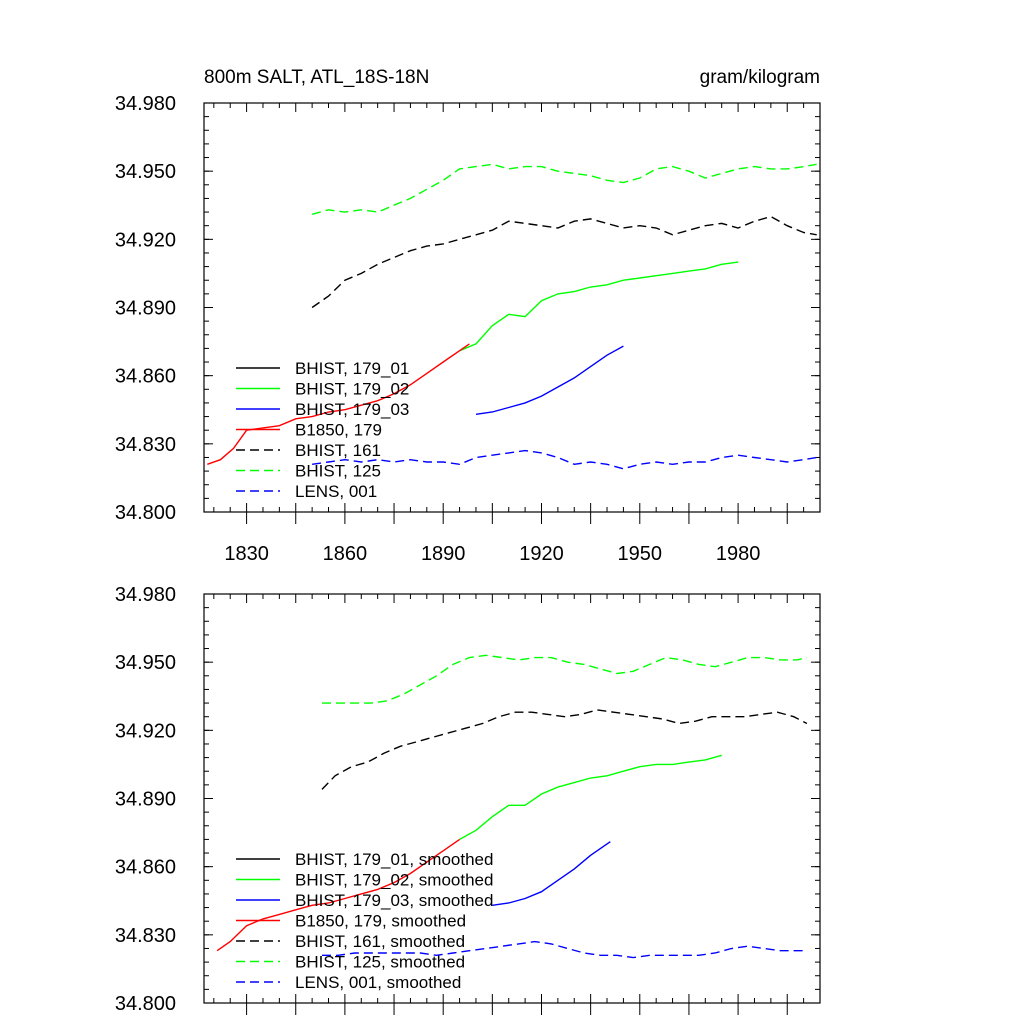  What do you see at coordinates (352, 389) in the screenshot?
I see `top-legend-label: BHIST, 179_02` at bounding box center [352, 389].